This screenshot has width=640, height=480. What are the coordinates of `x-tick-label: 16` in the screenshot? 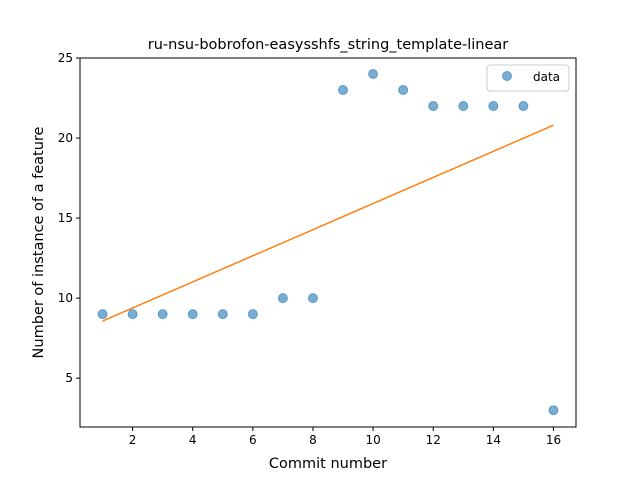 It's located at (553, 440).